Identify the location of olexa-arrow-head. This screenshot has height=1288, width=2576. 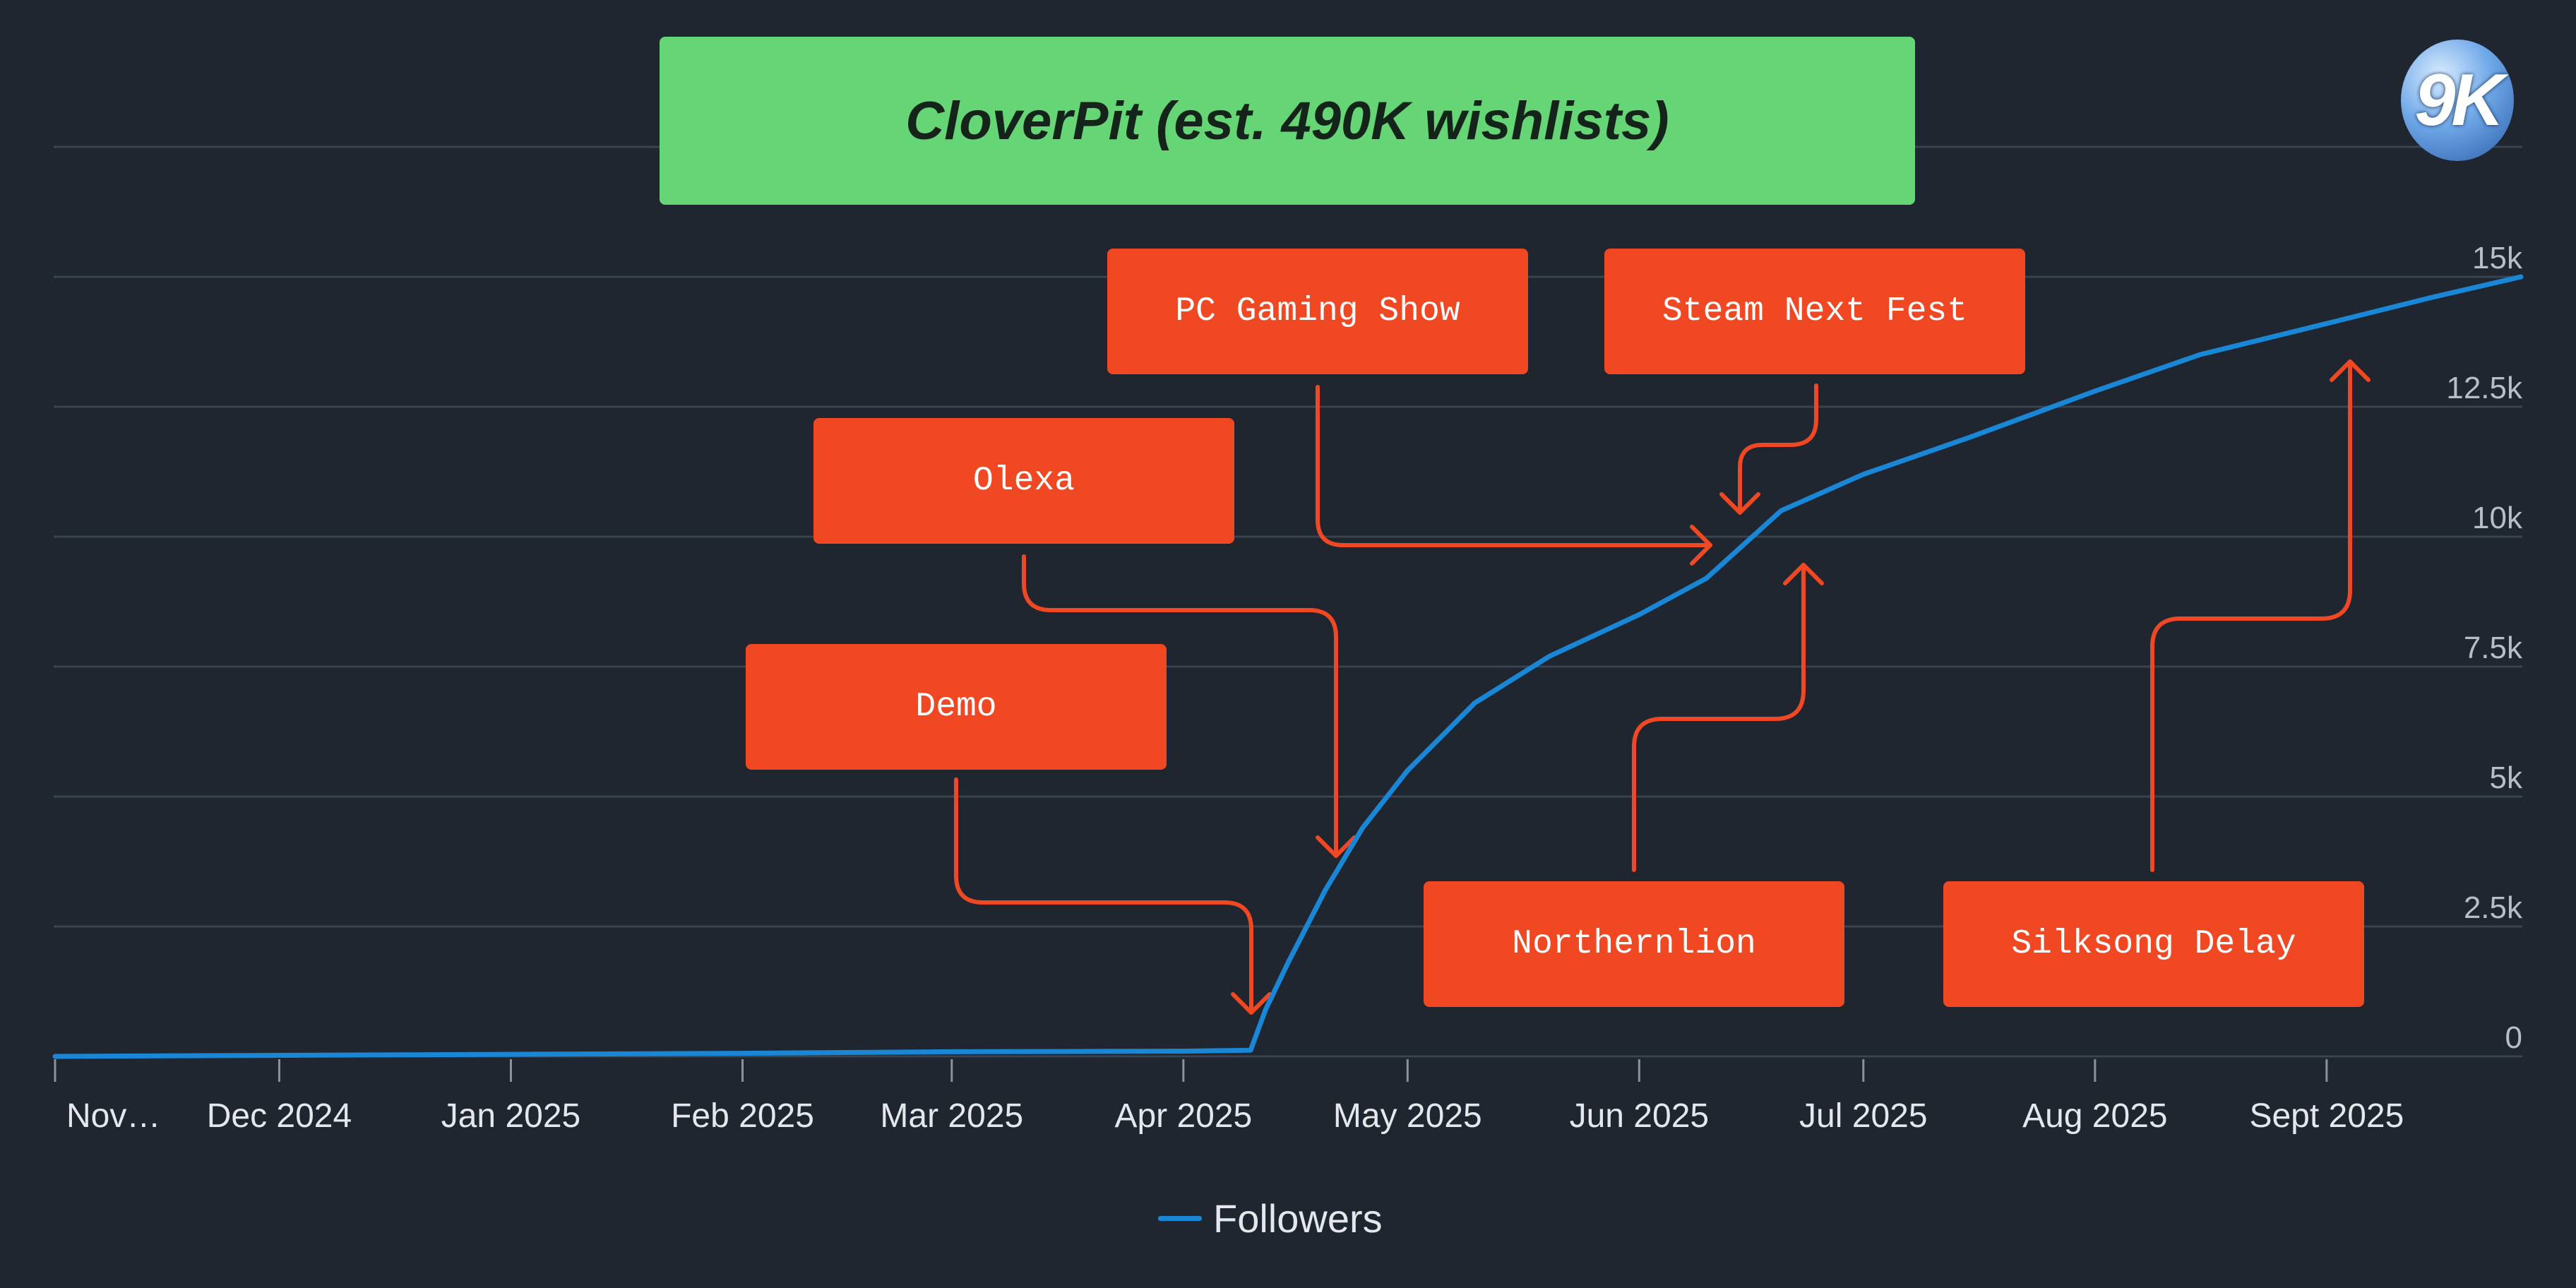
(1336, 846).